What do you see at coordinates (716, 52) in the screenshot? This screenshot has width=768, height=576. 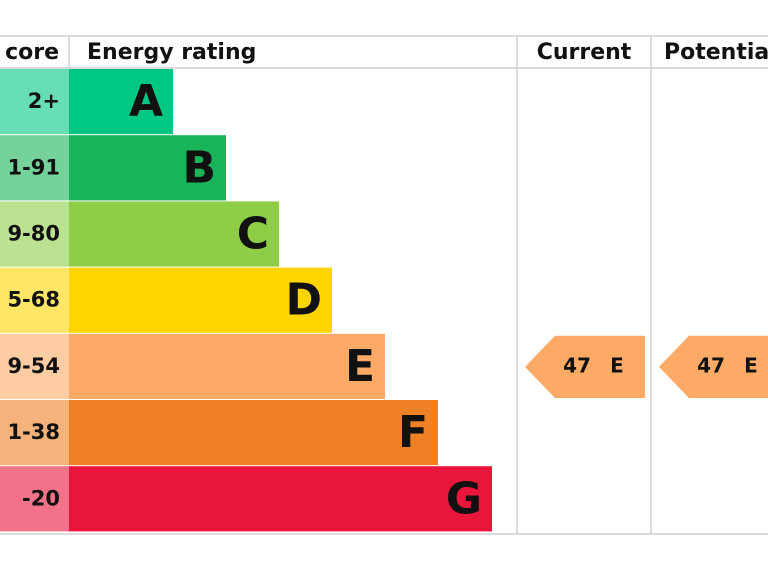 I see `potential-header: Potentia` at bounding box center [716, 52].